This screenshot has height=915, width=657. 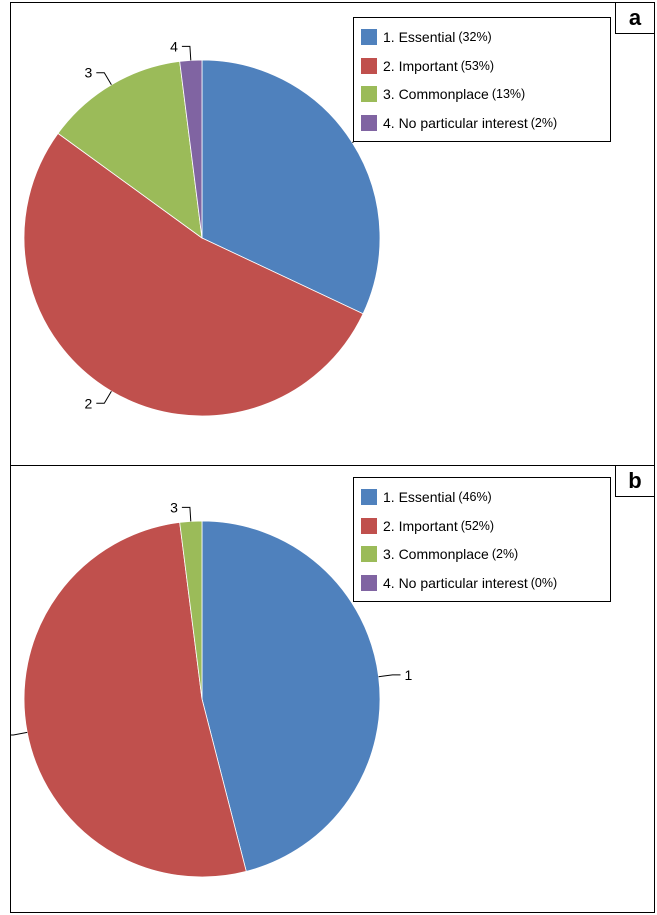 What do you see at coordinates (475, 37) in the screenshot?
I see `legend-percent: (32%)` at bounding box center [475, 37].